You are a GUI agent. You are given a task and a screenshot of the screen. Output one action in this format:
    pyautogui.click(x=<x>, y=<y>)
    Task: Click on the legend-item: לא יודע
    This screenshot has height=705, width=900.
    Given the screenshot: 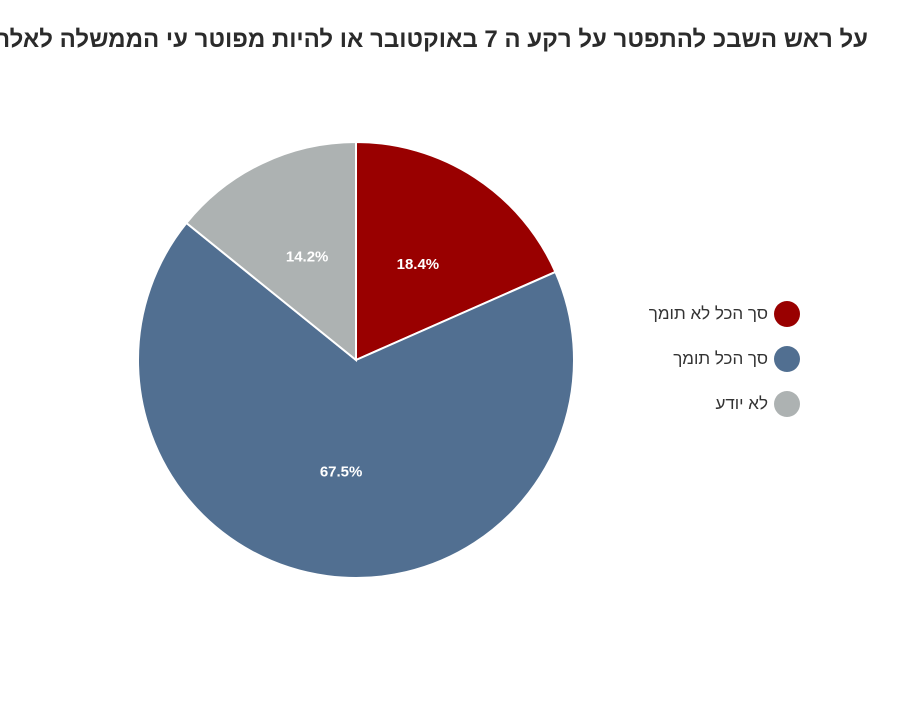 What is the action you would take?
    pyautogui.click(x=724, y=404)
    